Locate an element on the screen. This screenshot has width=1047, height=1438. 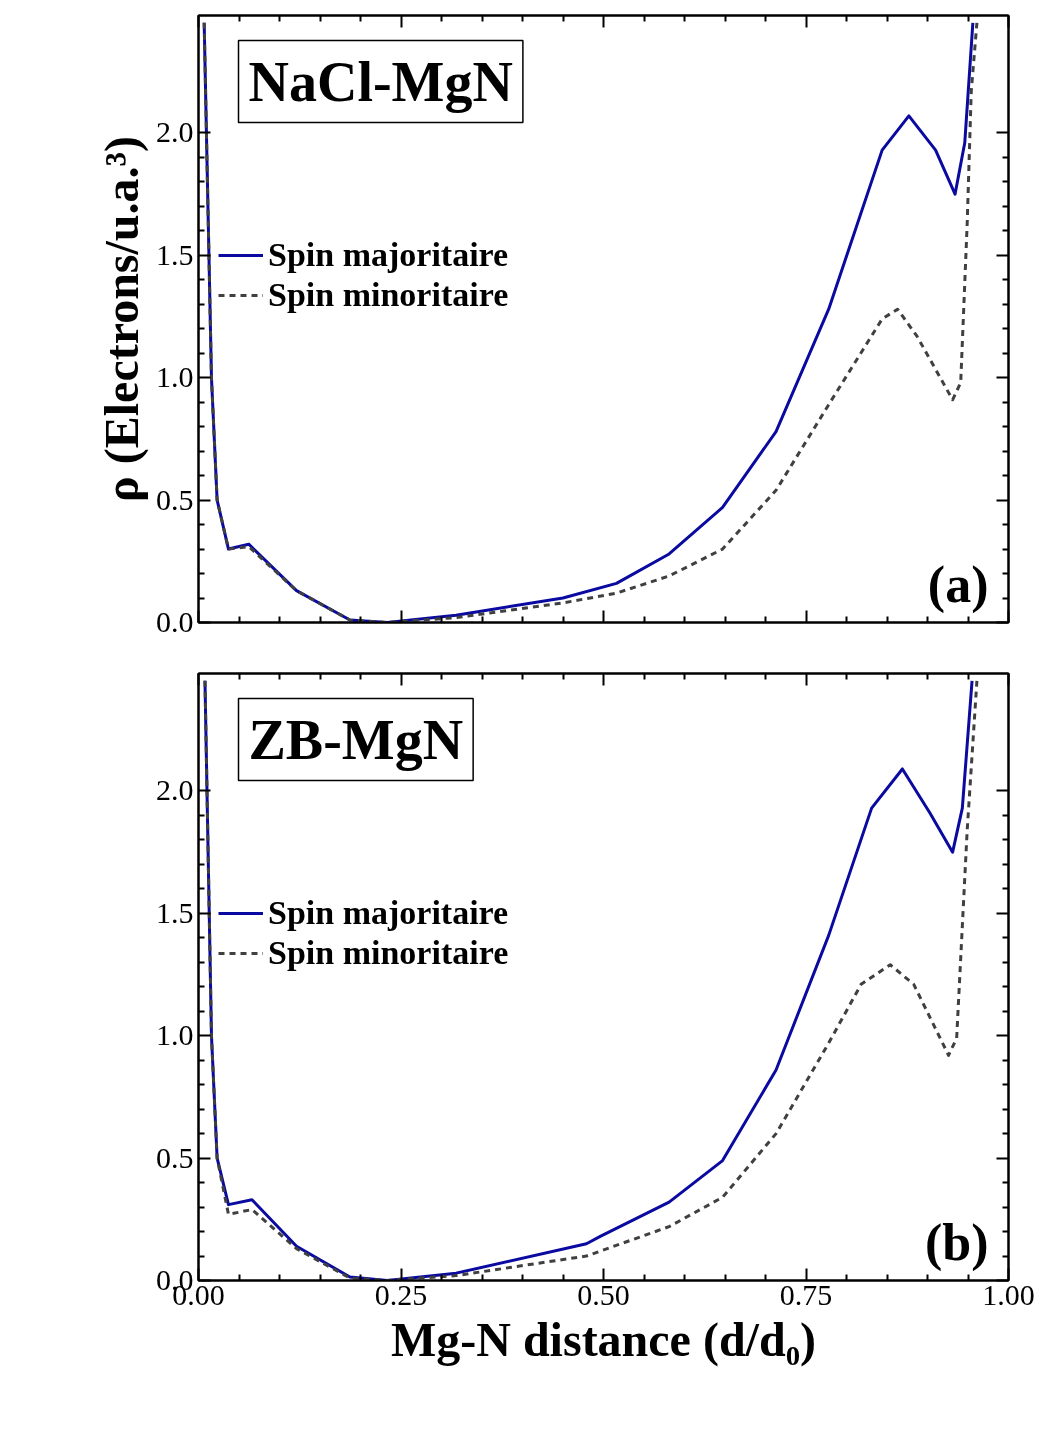
annotation: (a) is located at coordinates (958, 584).